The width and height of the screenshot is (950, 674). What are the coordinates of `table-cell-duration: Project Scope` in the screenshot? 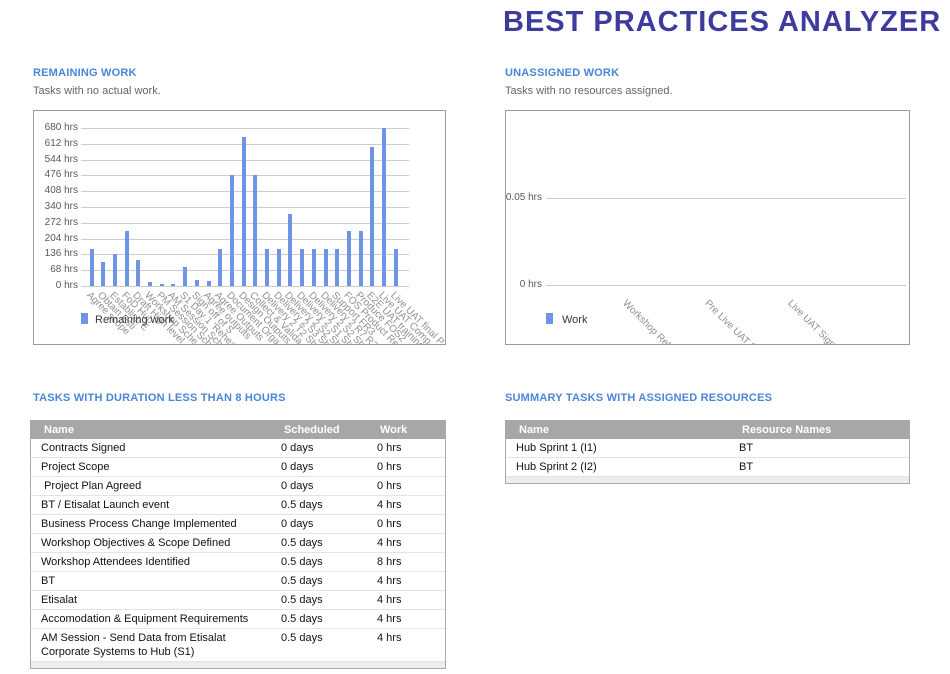 It's located at (75, 467).